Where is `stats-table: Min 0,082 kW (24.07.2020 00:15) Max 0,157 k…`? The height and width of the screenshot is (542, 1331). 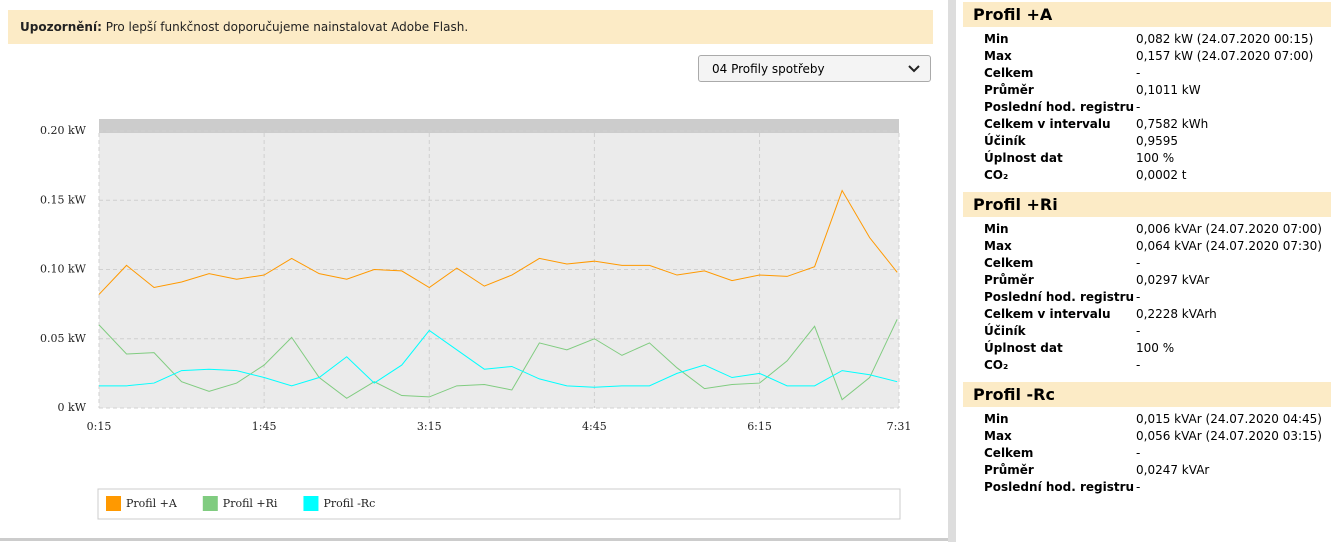
stats-table: Min 0,082 kW (24.07.2020 00:15) Max 0,157 k… is located at coordinates (1148, 107).